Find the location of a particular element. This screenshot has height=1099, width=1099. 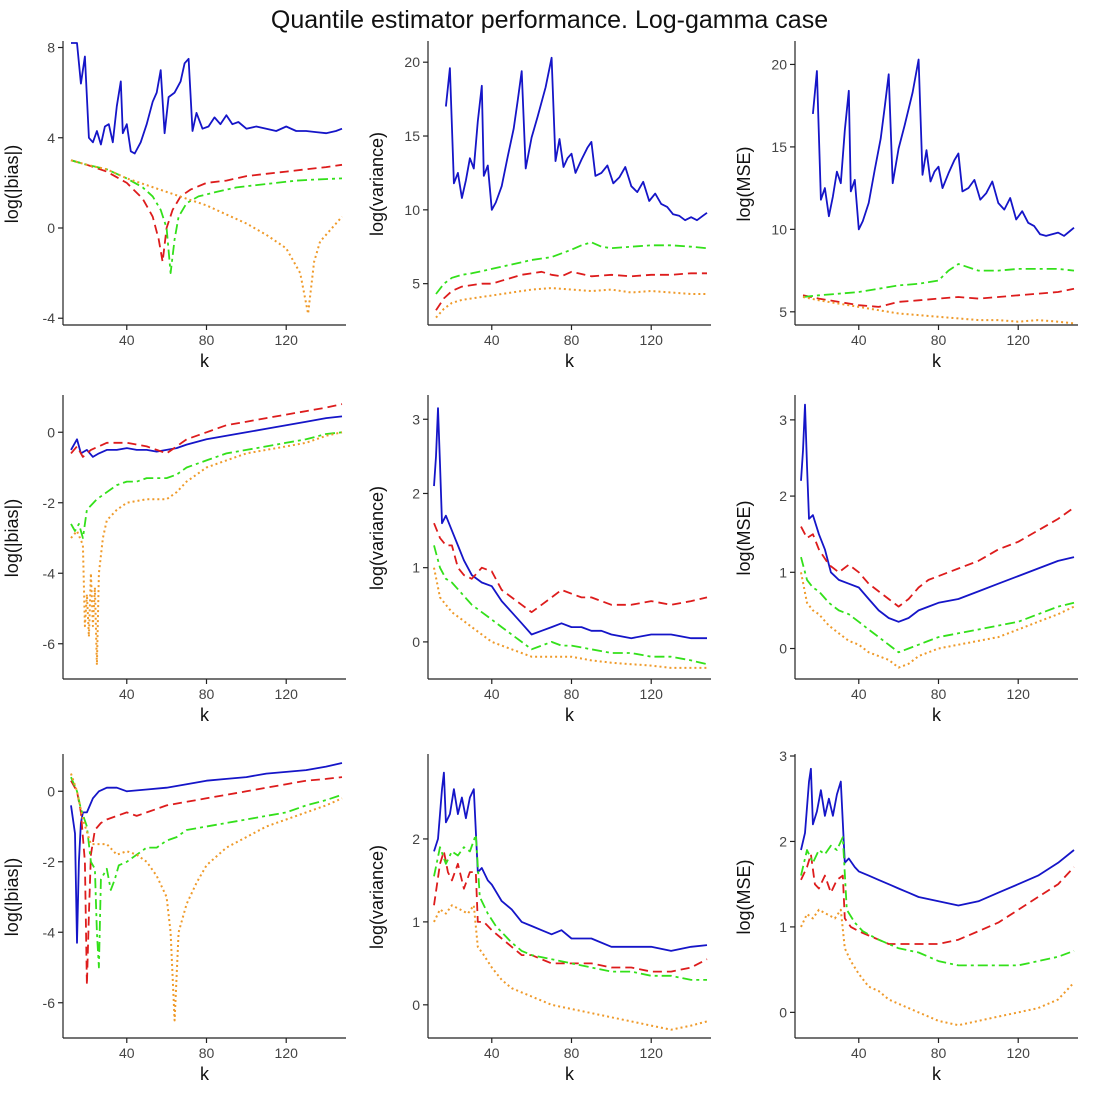

y-tick-label: 10 is located at coordinates (779, 229).